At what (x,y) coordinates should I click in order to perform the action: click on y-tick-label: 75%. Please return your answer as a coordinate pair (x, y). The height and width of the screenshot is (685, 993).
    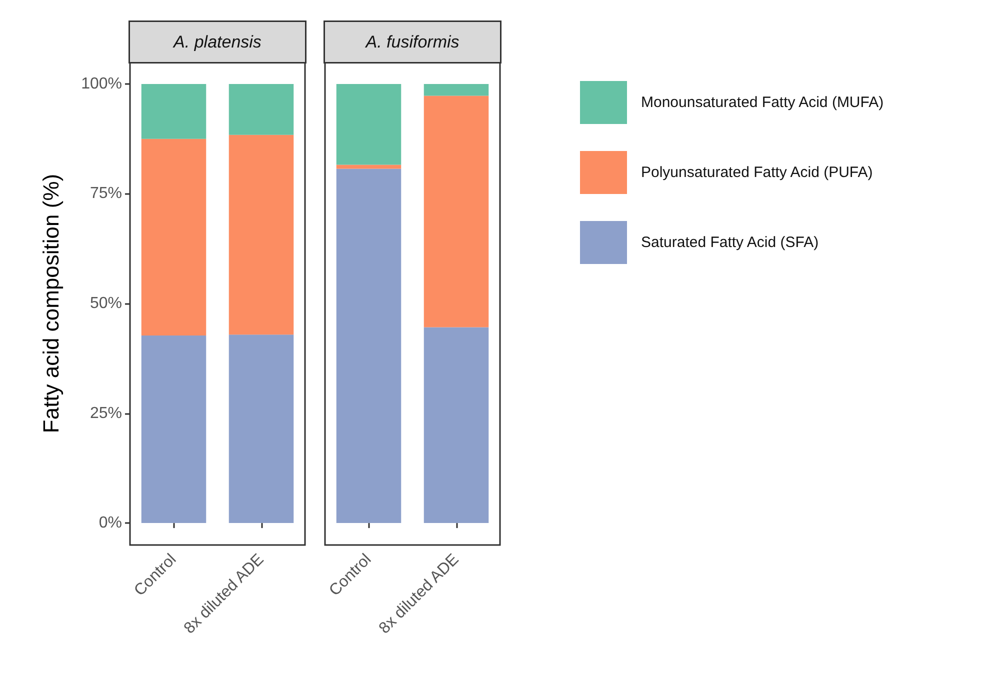
    Looking at the image, I should click on (106, 193).